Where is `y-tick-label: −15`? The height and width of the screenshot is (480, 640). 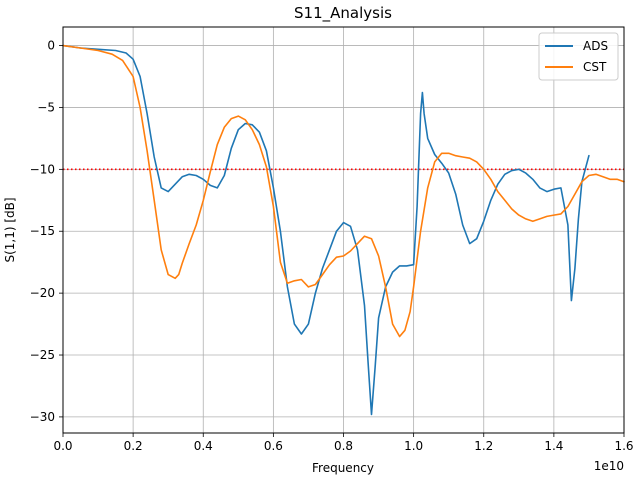
y-tick-label: −15 is located at coordinates (42, 231).